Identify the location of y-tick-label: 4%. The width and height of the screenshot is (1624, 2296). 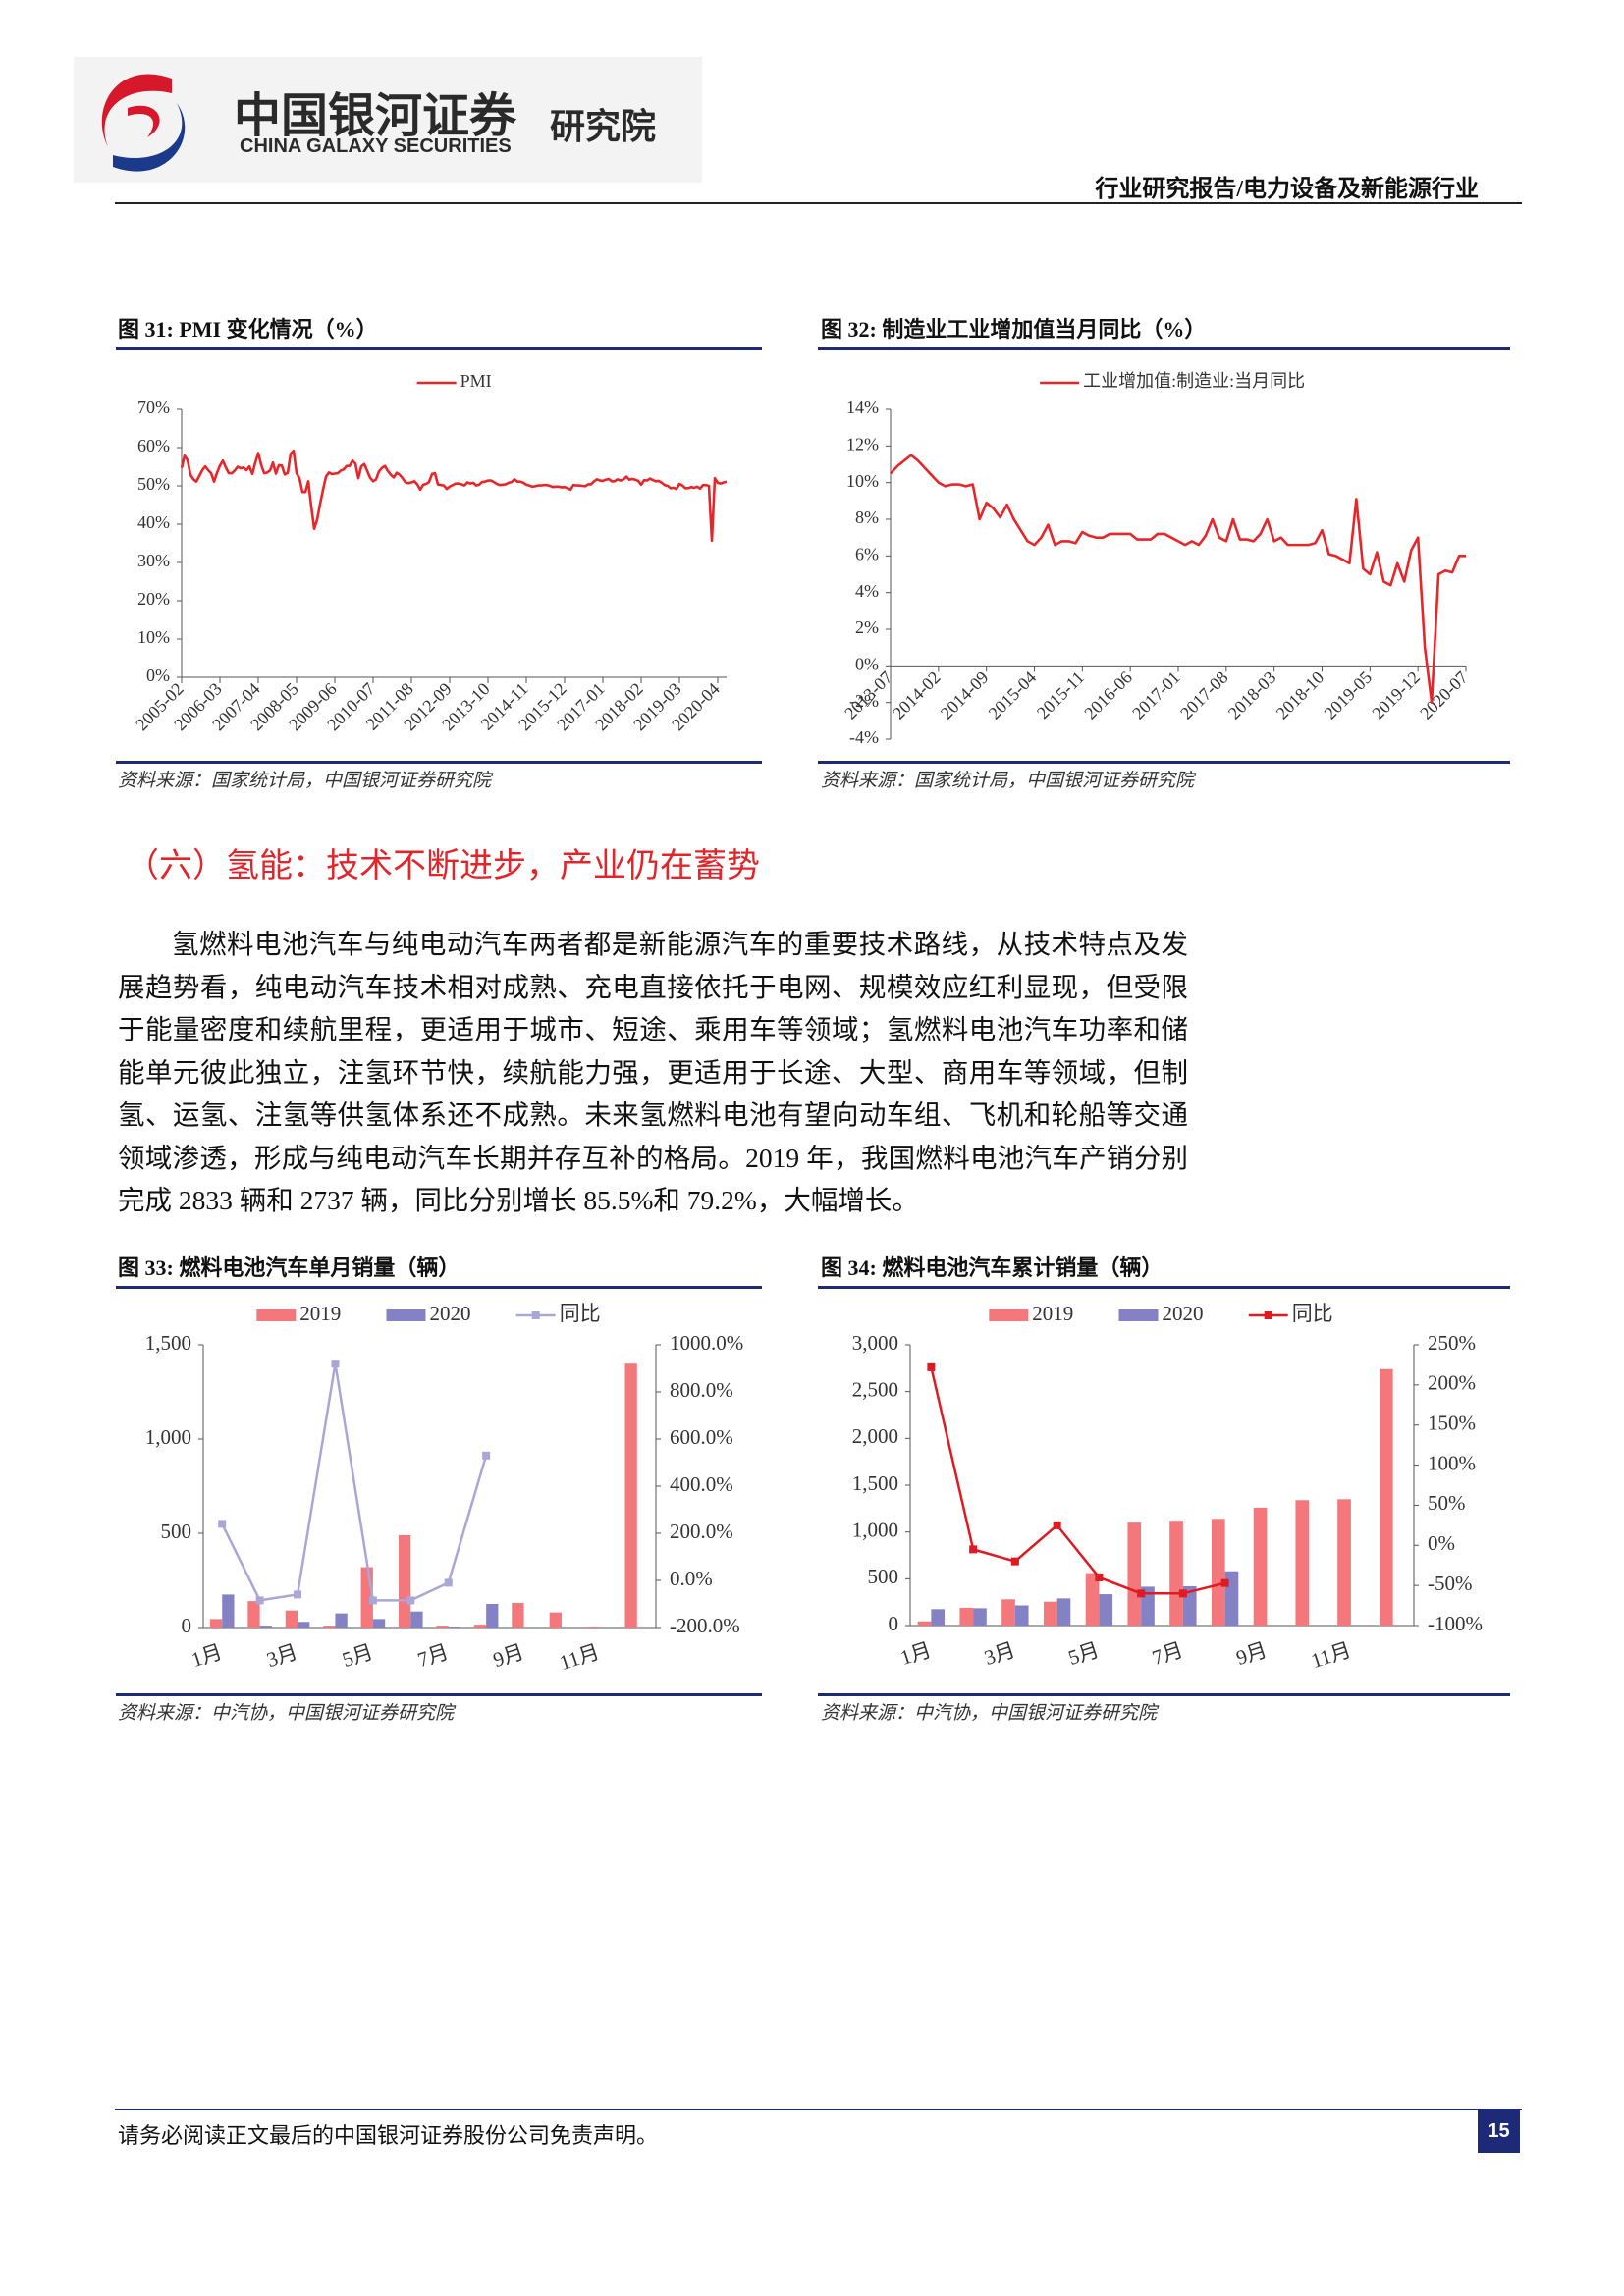
(867, 591).